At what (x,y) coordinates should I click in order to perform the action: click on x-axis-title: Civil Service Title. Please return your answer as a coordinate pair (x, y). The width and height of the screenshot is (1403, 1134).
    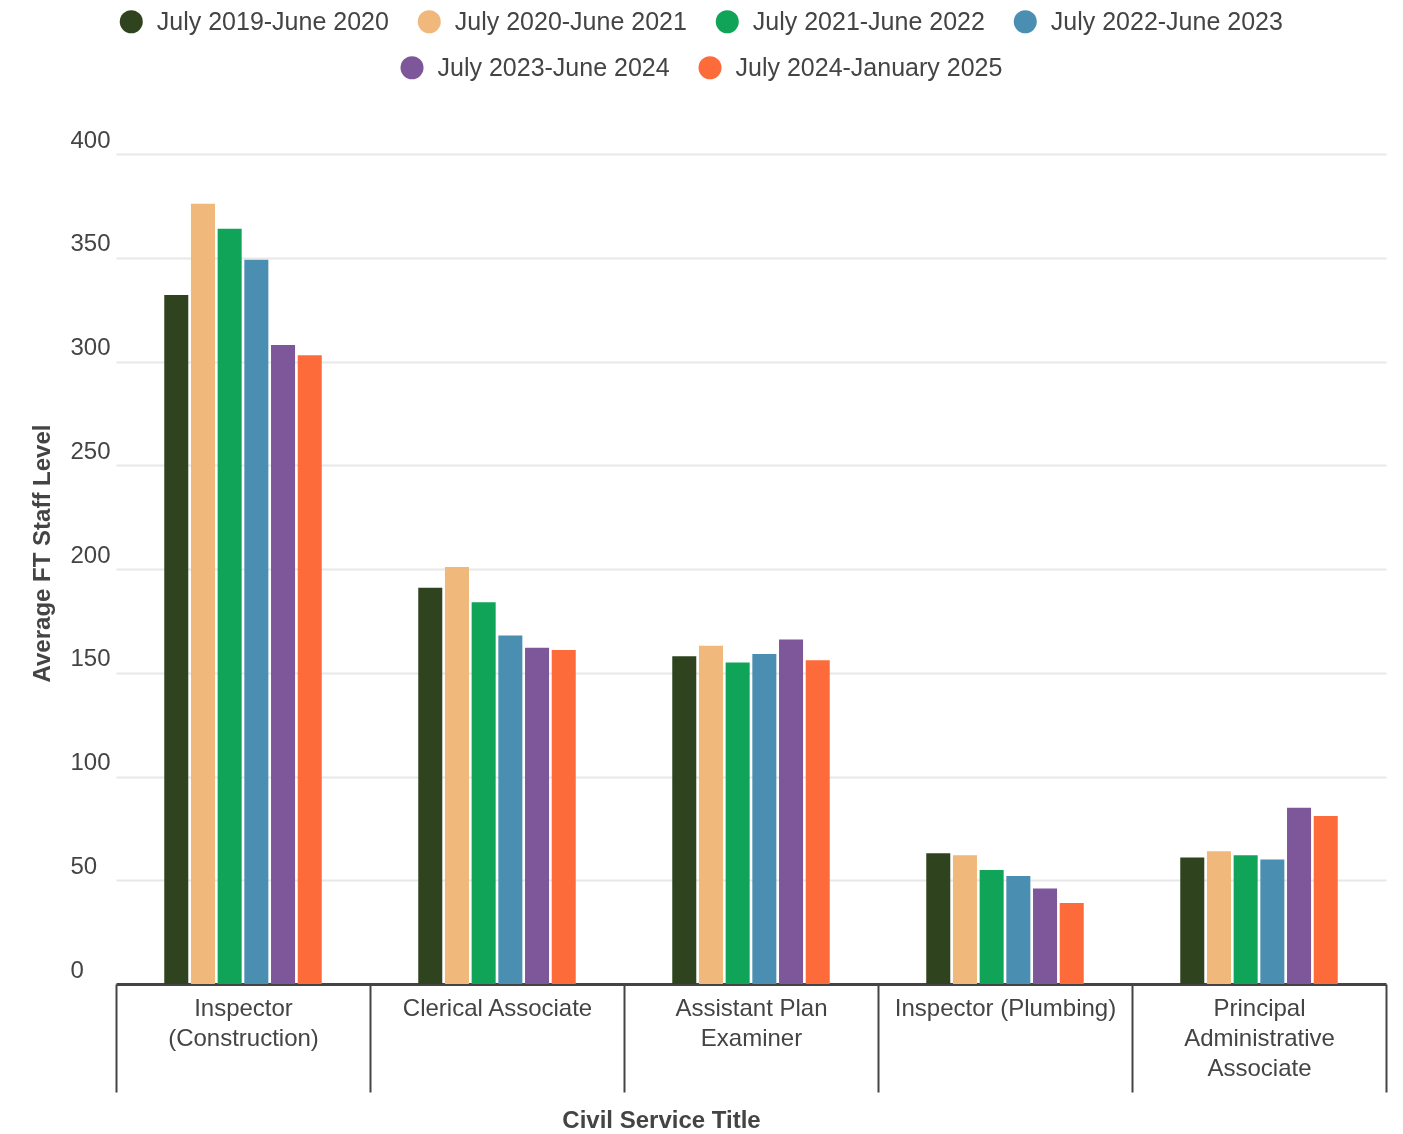
    Looking at the image, I should click on (661, 1119).